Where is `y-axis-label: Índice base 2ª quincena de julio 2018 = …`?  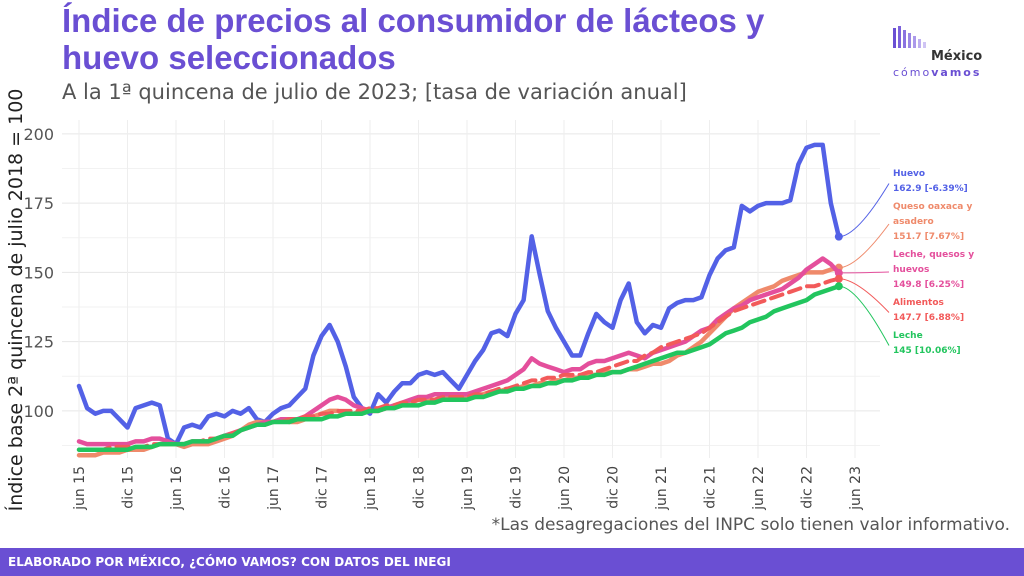 y-axis-label: Índice base 2ª quincena de julio 2018 = … is located at coordinates (15, 300).